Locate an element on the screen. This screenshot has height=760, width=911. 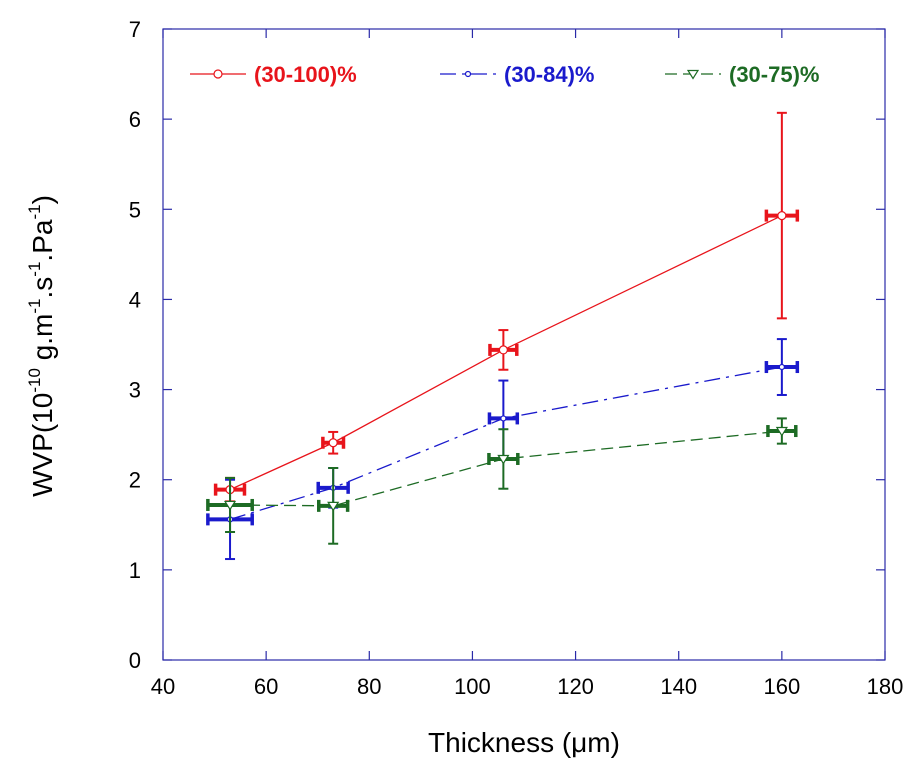
y-tick-label: 6 is located at coordinates (135, 119).